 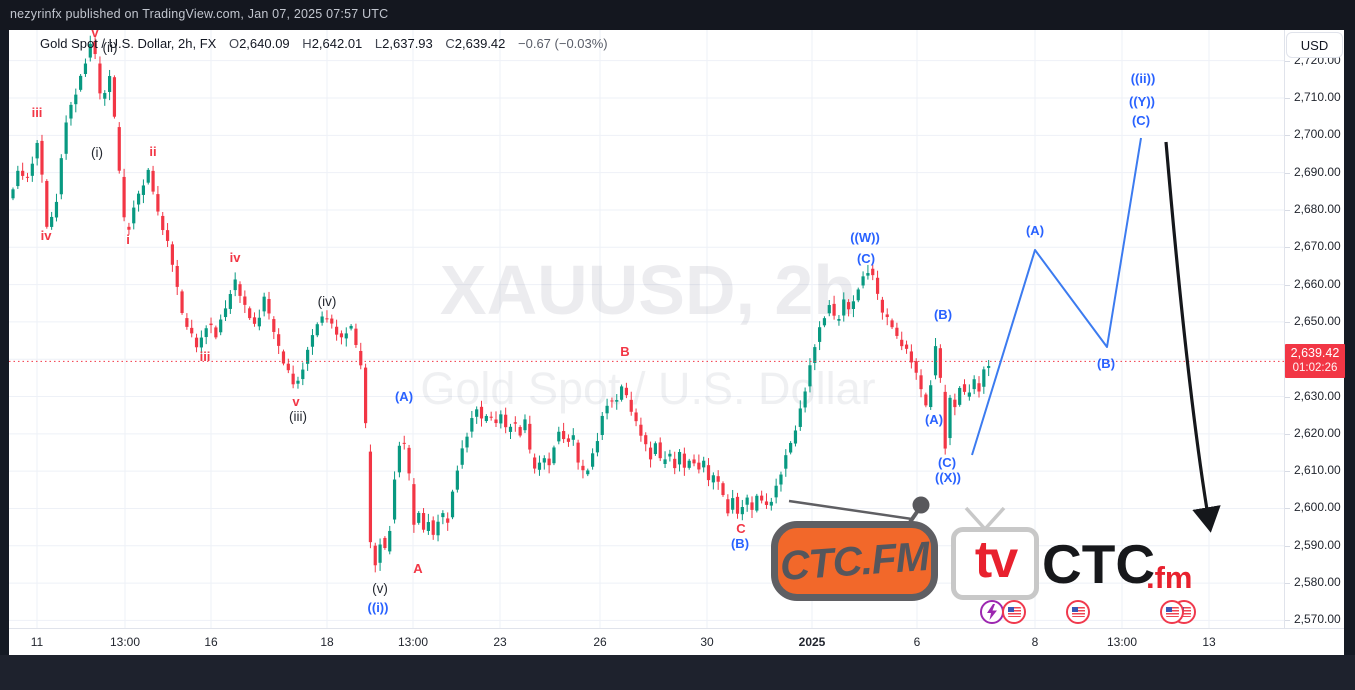 I want to click on time-tick-label: 8, so click(x=1035, y=642).